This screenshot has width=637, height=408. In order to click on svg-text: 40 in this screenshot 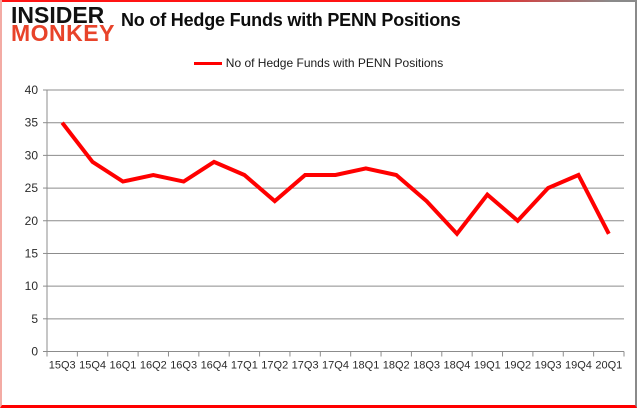, I will do `click(32, 90)`.